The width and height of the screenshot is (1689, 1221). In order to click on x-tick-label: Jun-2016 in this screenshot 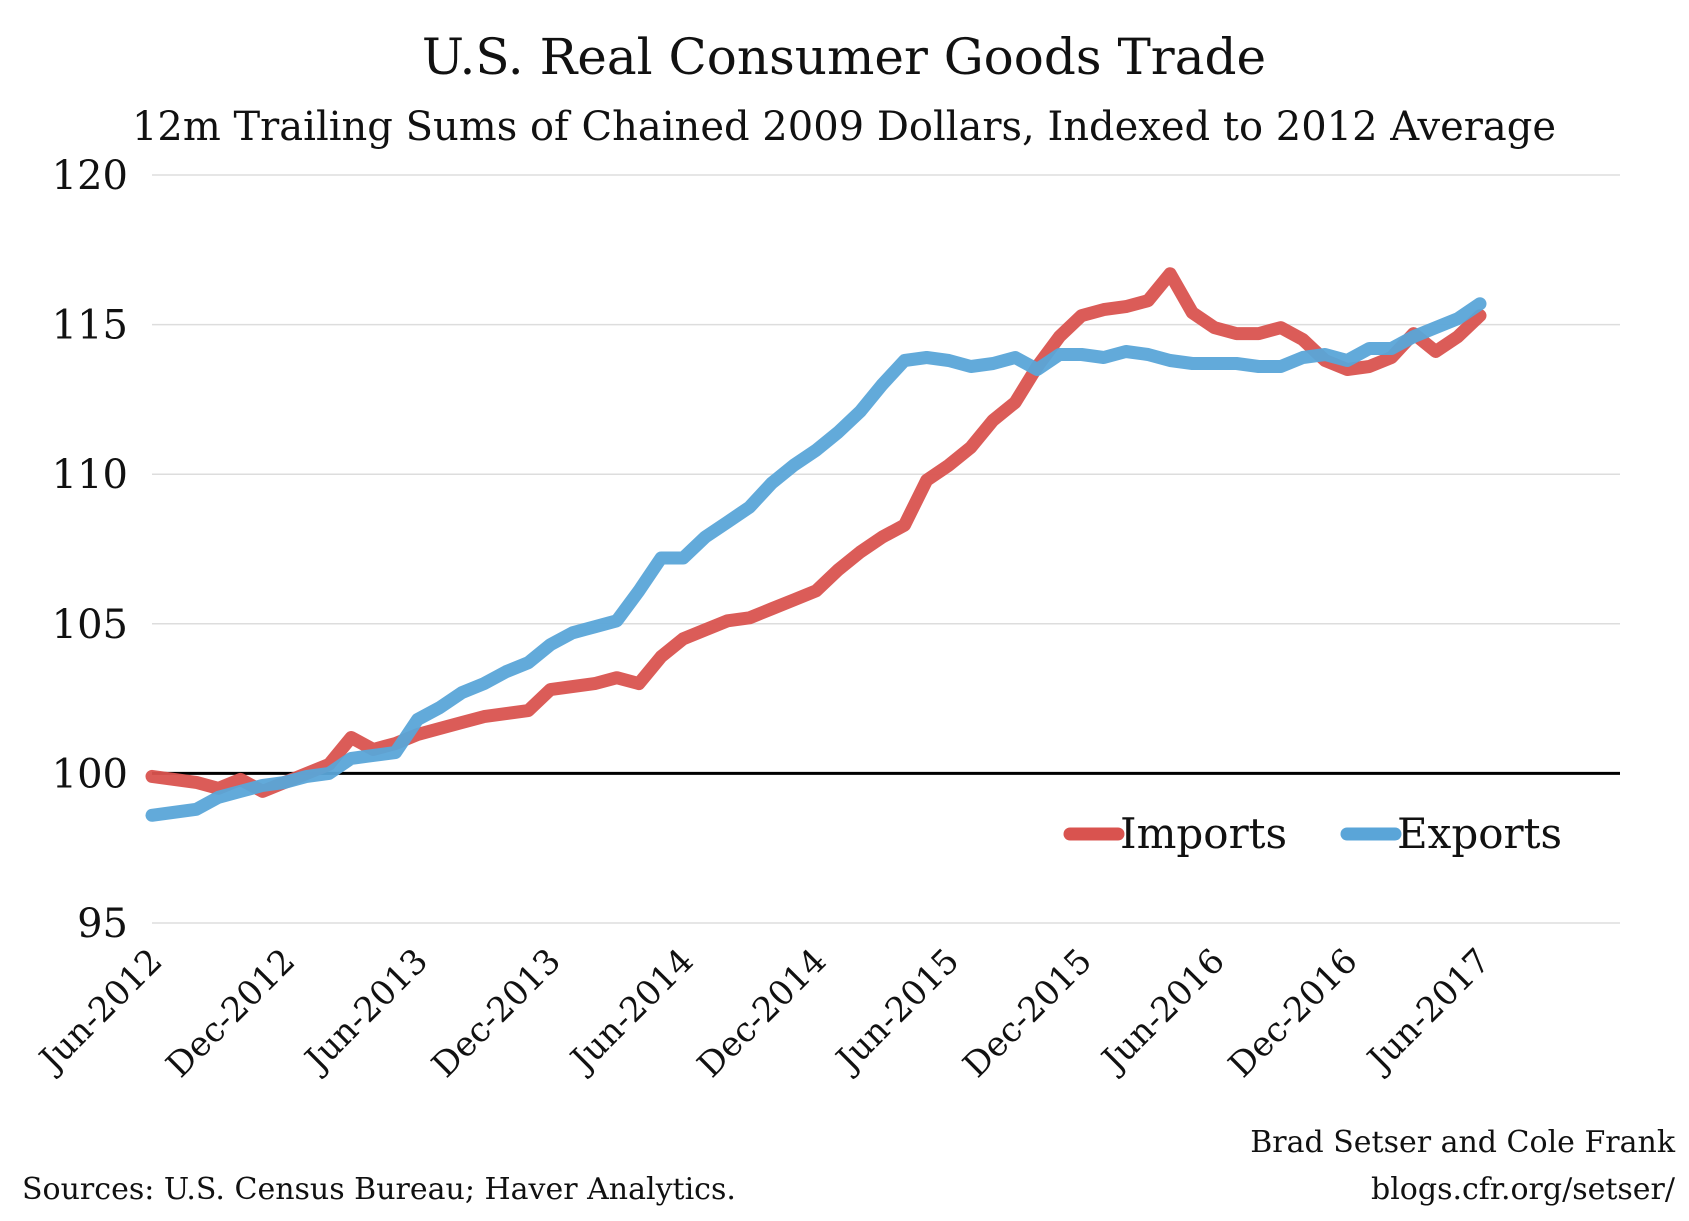, I will do `click(1162, 1011)`.